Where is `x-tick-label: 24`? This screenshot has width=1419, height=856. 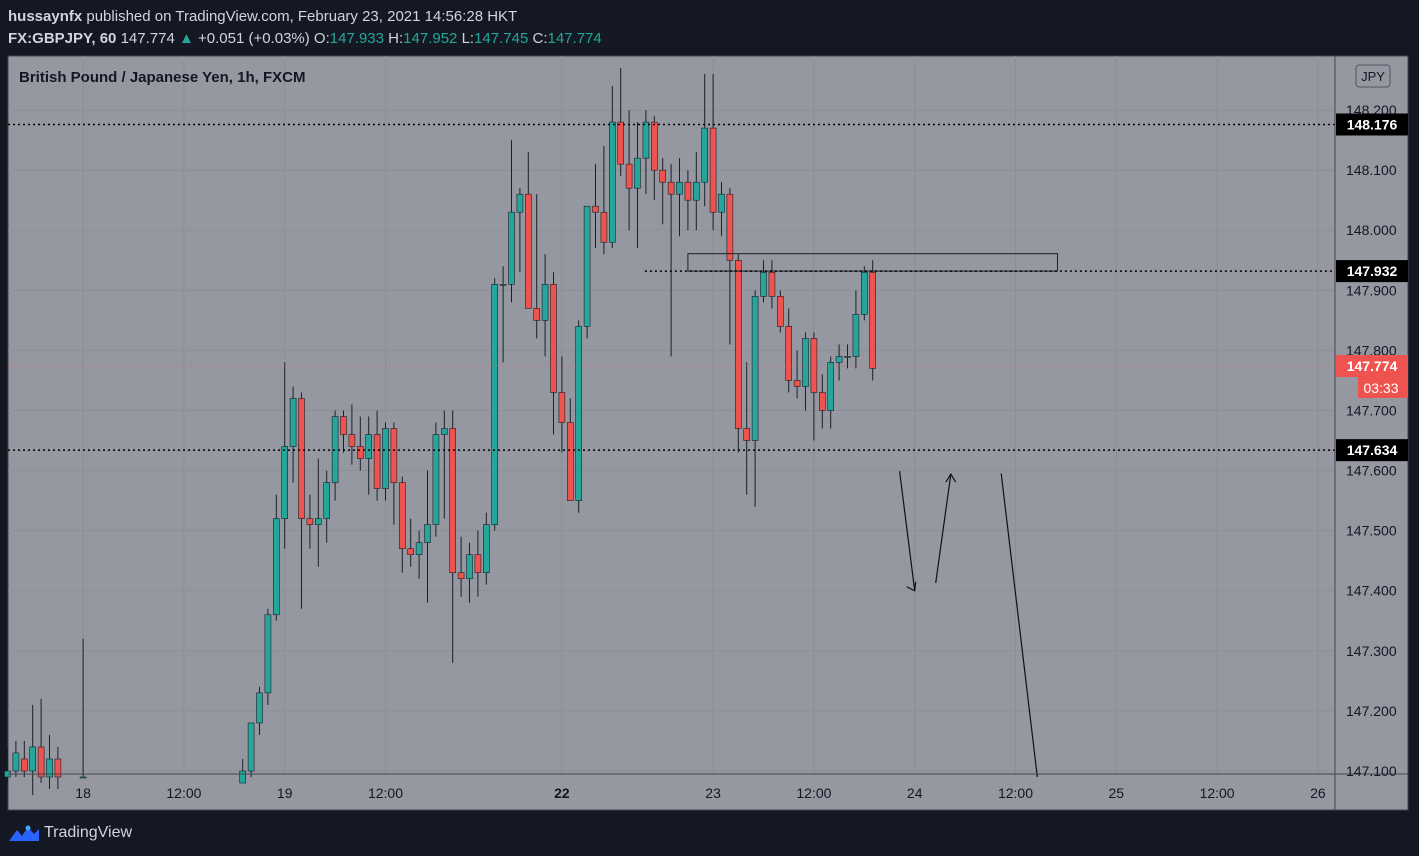
x-tick-label: 24 is located at coordinates (915, 793).